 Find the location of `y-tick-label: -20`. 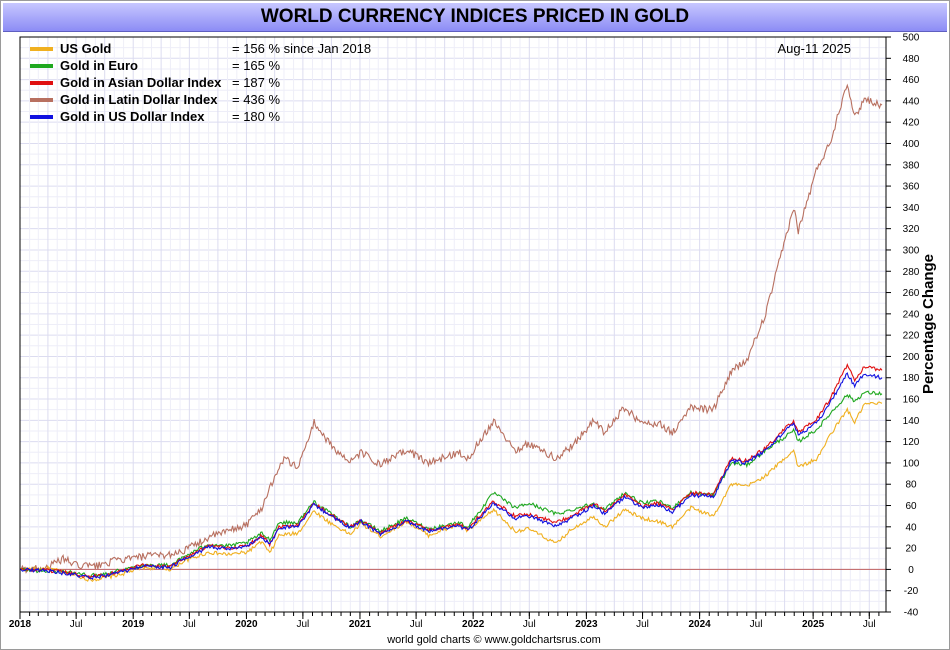

y-tick-label: -20 is located at coordinates (911, 591).